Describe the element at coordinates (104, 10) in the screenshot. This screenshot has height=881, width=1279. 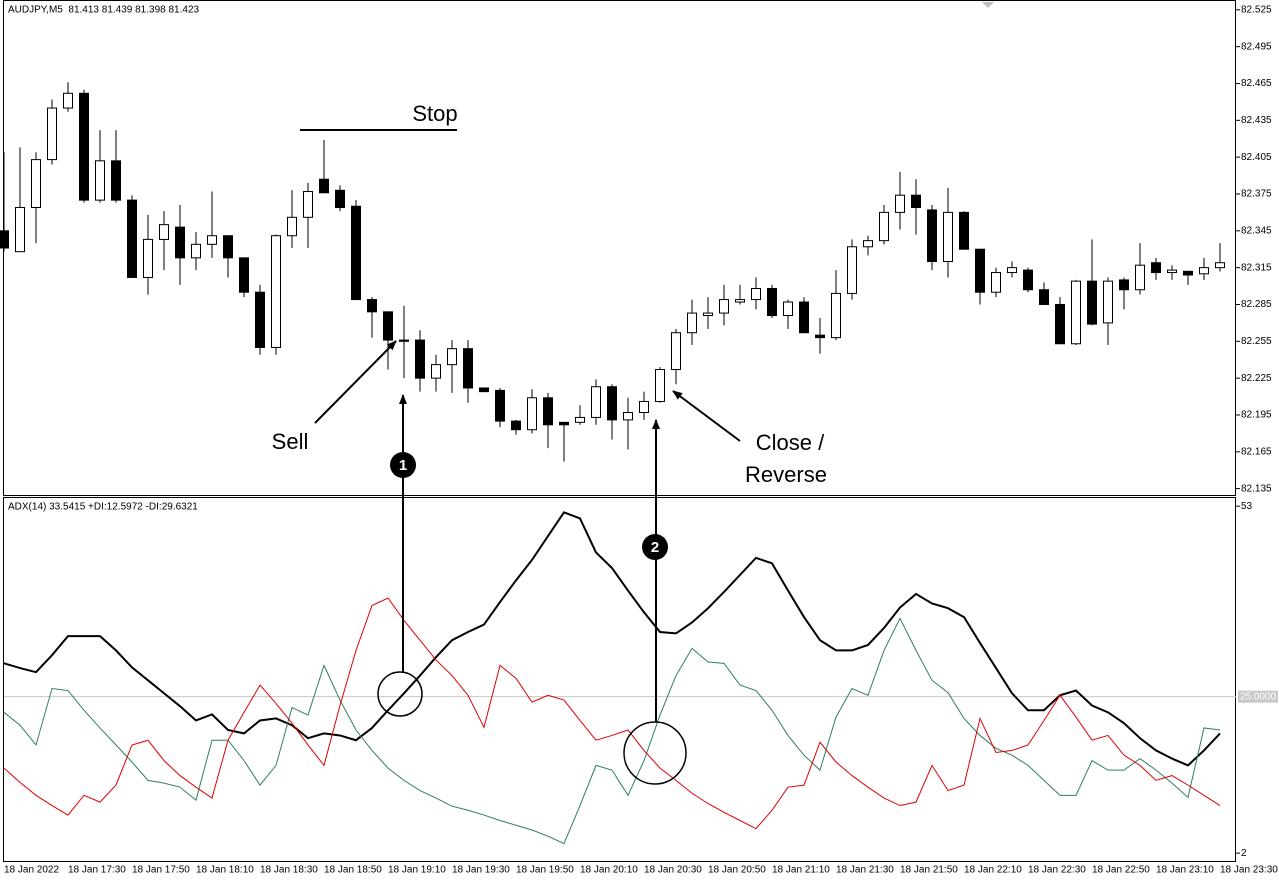
I see `panel-title: AUDJPY,M5 81.413 81.439 81.398 81.423` at that location.